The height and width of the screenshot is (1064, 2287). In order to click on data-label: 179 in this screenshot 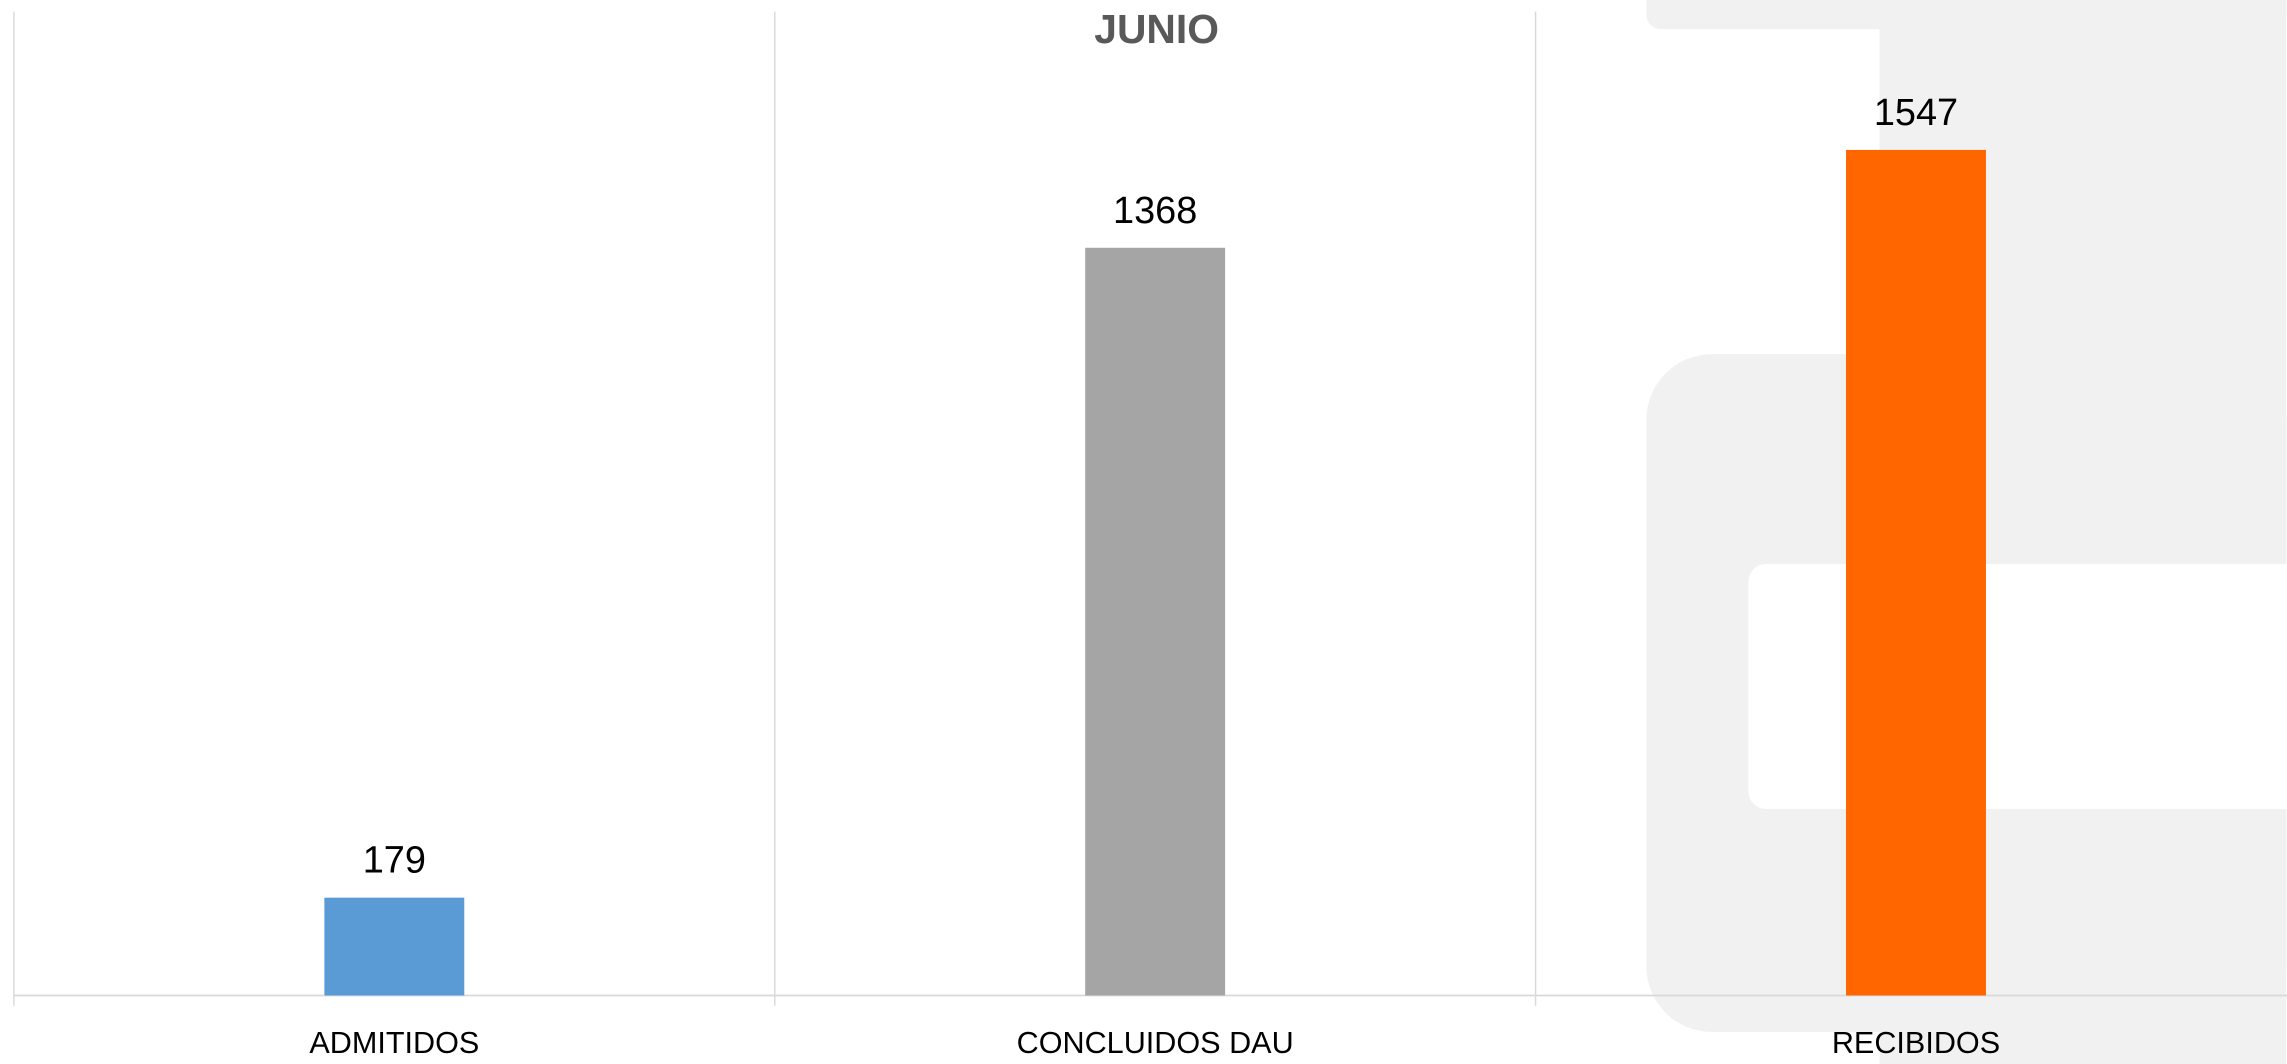, I will do `click(394, 861)`.